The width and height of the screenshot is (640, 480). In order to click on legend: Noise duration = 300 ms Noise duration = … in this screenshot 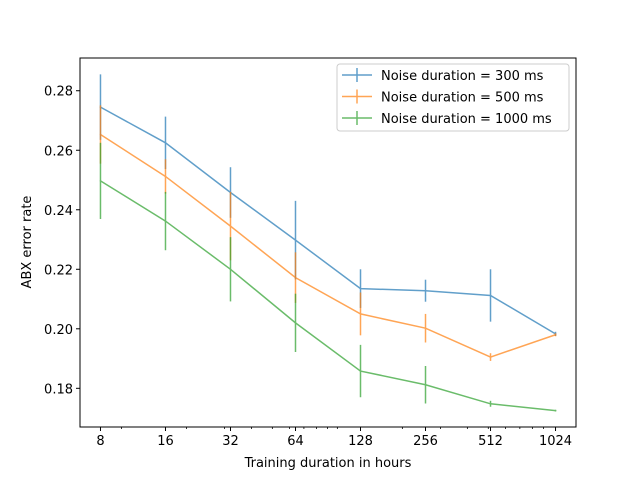, I will do `click(453, 97)`.